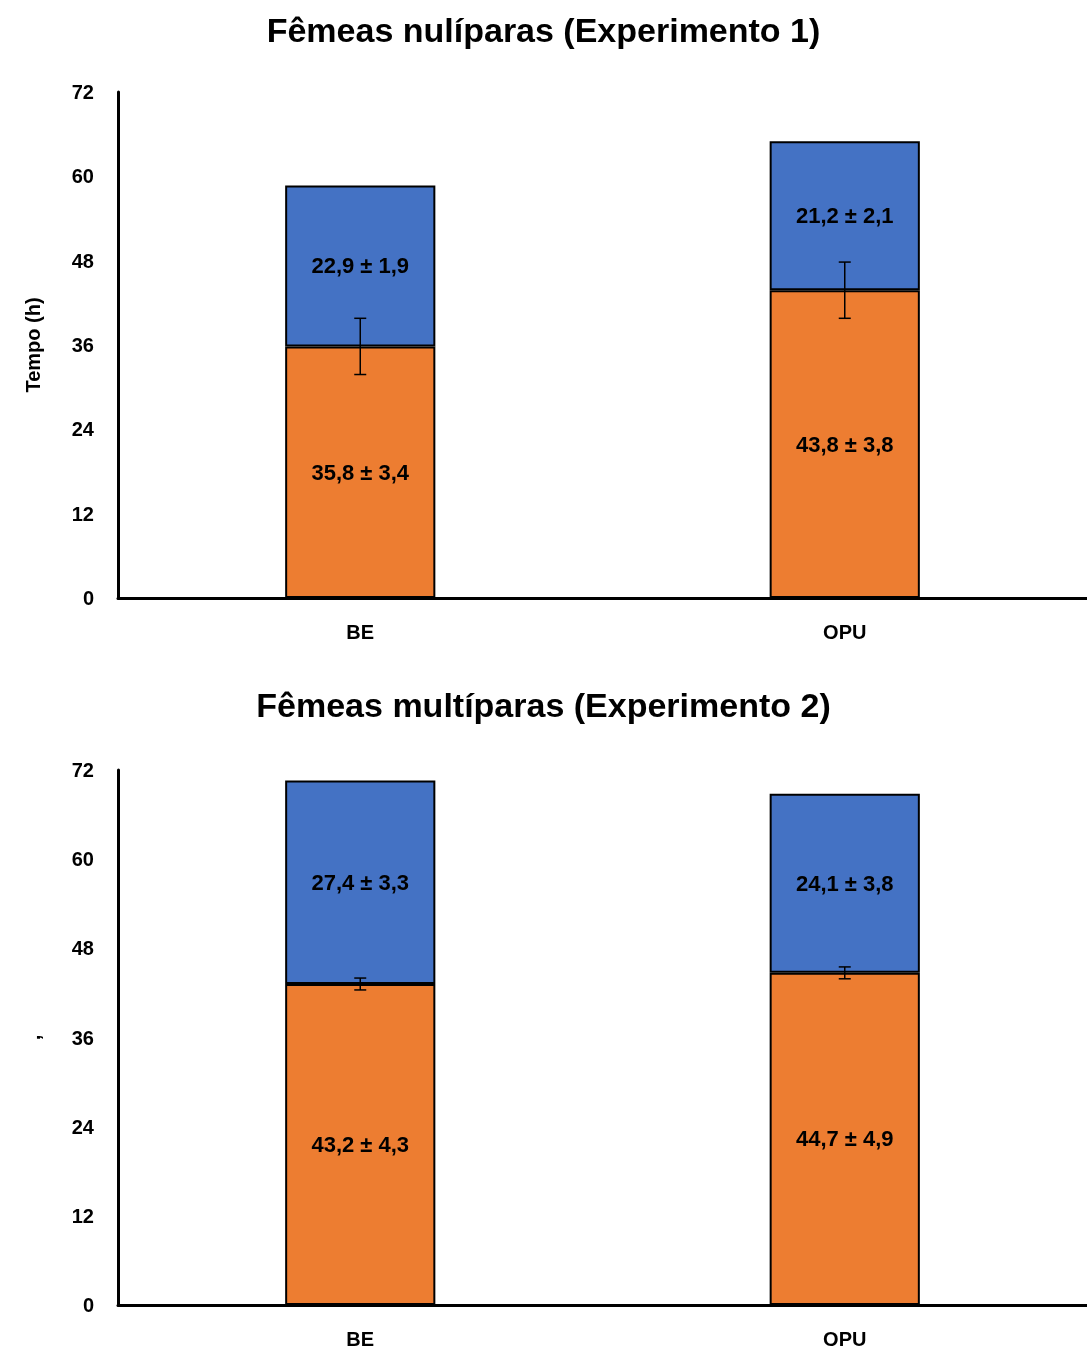 The image size is (1087, 1351). Describe the element at coordinates (360, 882) in the screenshot. I see `data-label: 27,4 ± 3,3` at that location.